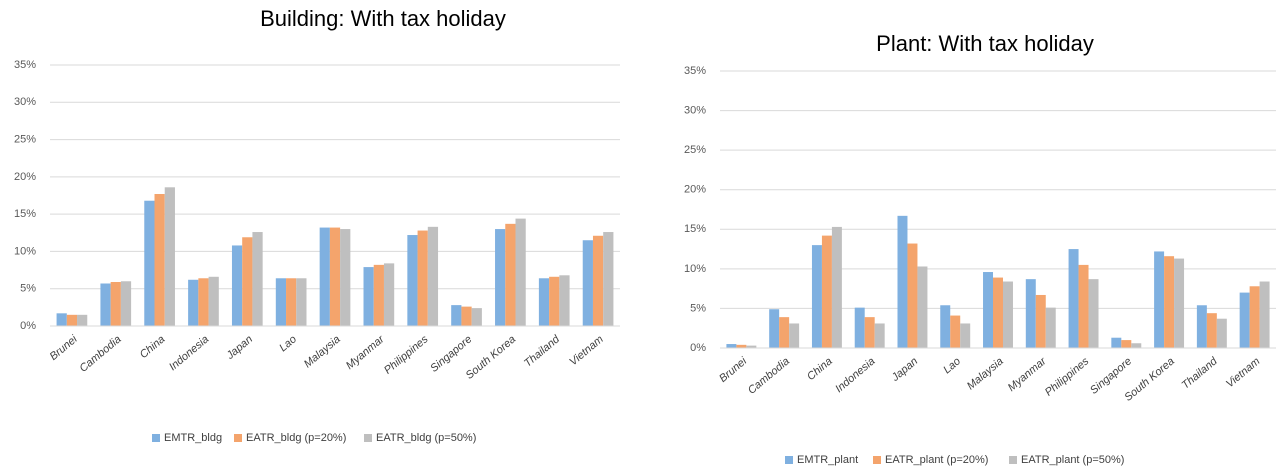 The height and width of the screenshot is (469, 1282). What do you see at coordinates (25, 65) in the screenshot?
I see `y-tick-label: 35%` at bounding box center [25, 65].